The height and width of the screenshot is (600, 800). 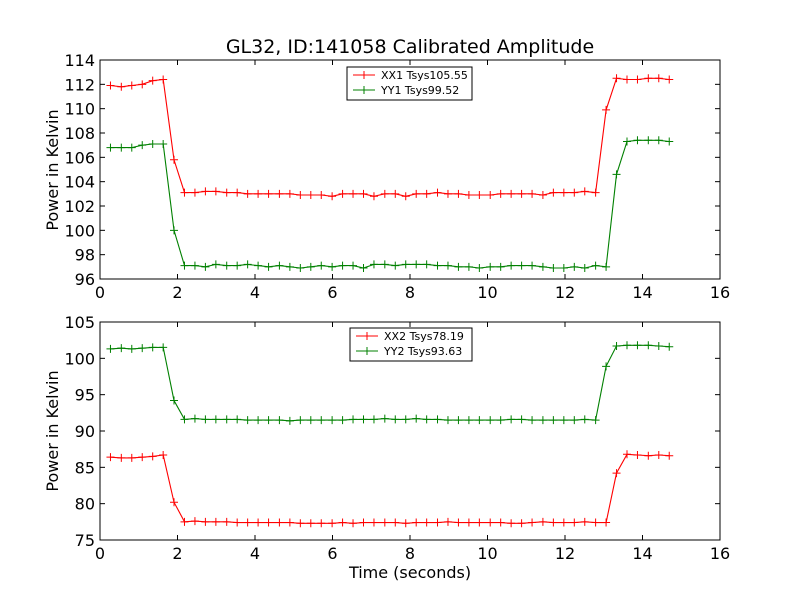 I want to click on bottom-x-tick-label: 12, so click(x=565, y=553).